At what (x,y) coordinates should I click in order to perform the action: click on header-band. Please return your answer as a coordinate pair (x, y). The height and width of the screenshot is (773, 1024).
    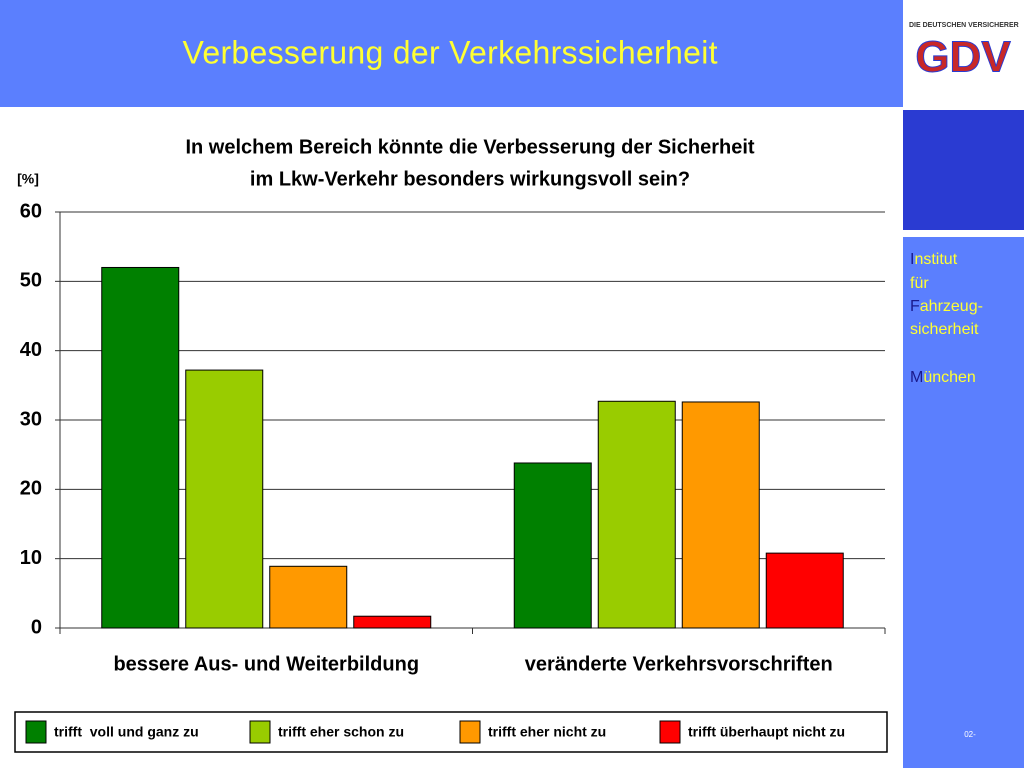
    Looking at the image, I should click on (451, 53).